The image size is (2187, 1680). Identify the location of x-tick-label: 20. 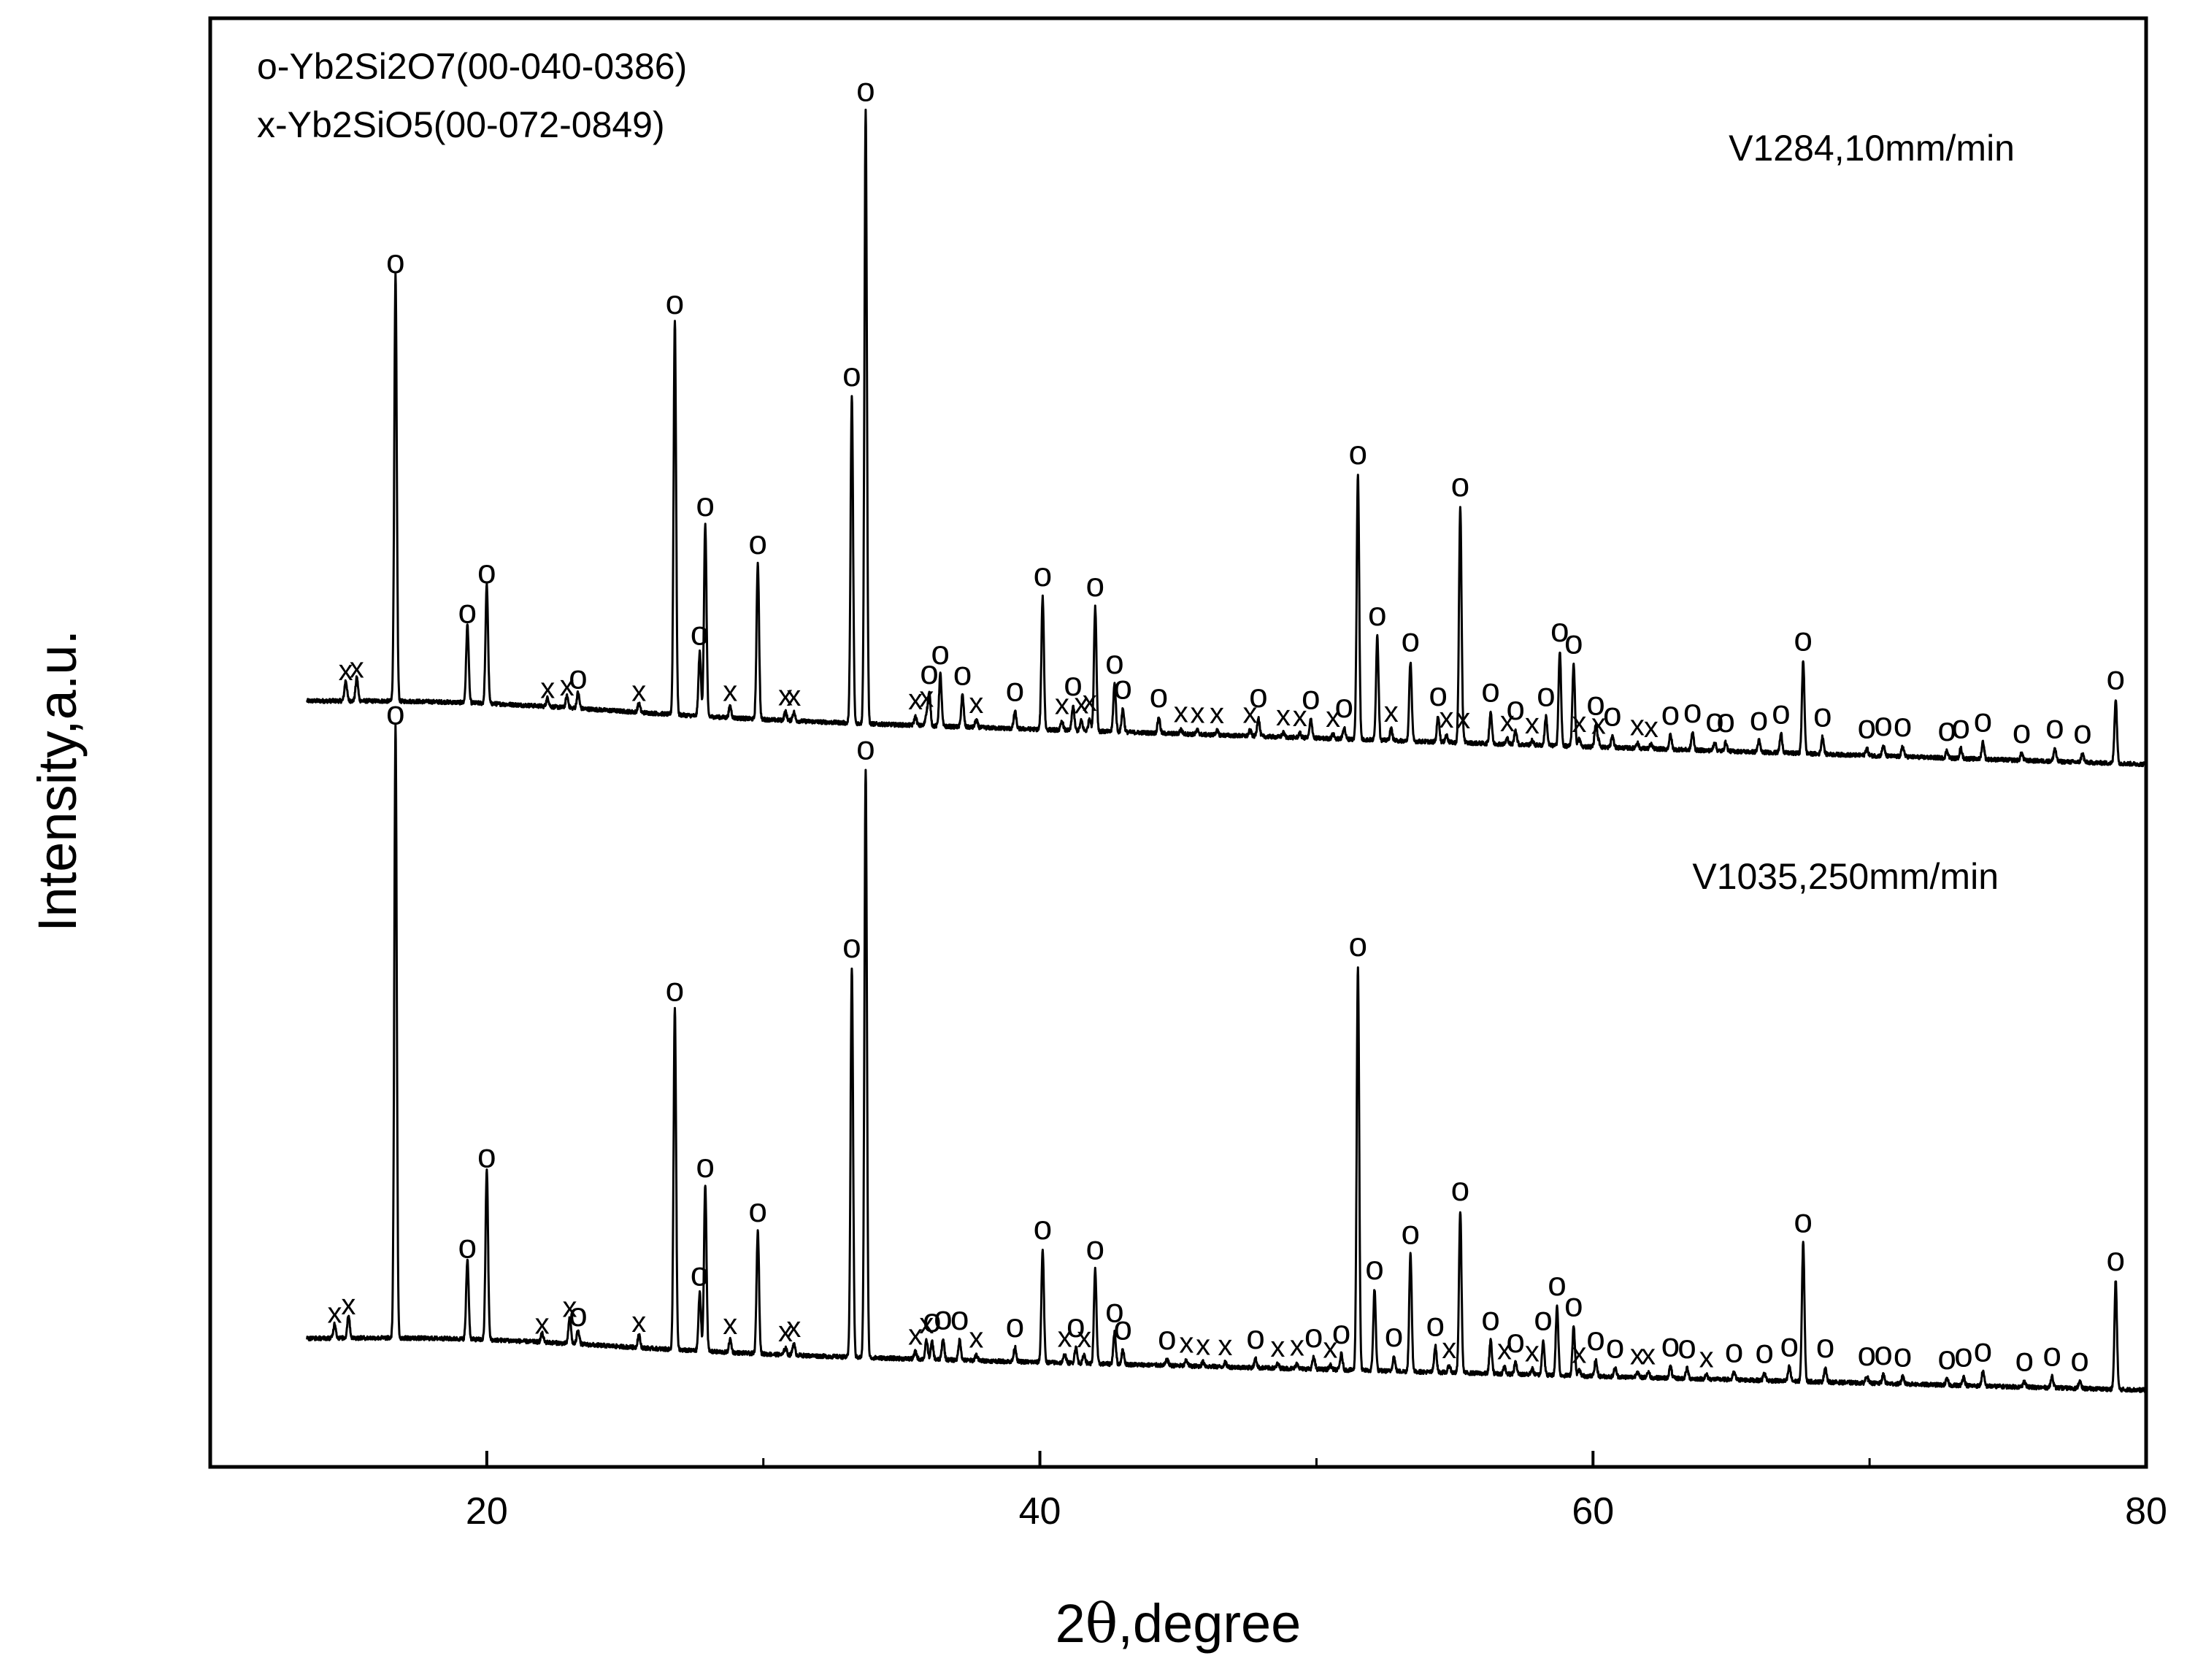
(487, 1512).